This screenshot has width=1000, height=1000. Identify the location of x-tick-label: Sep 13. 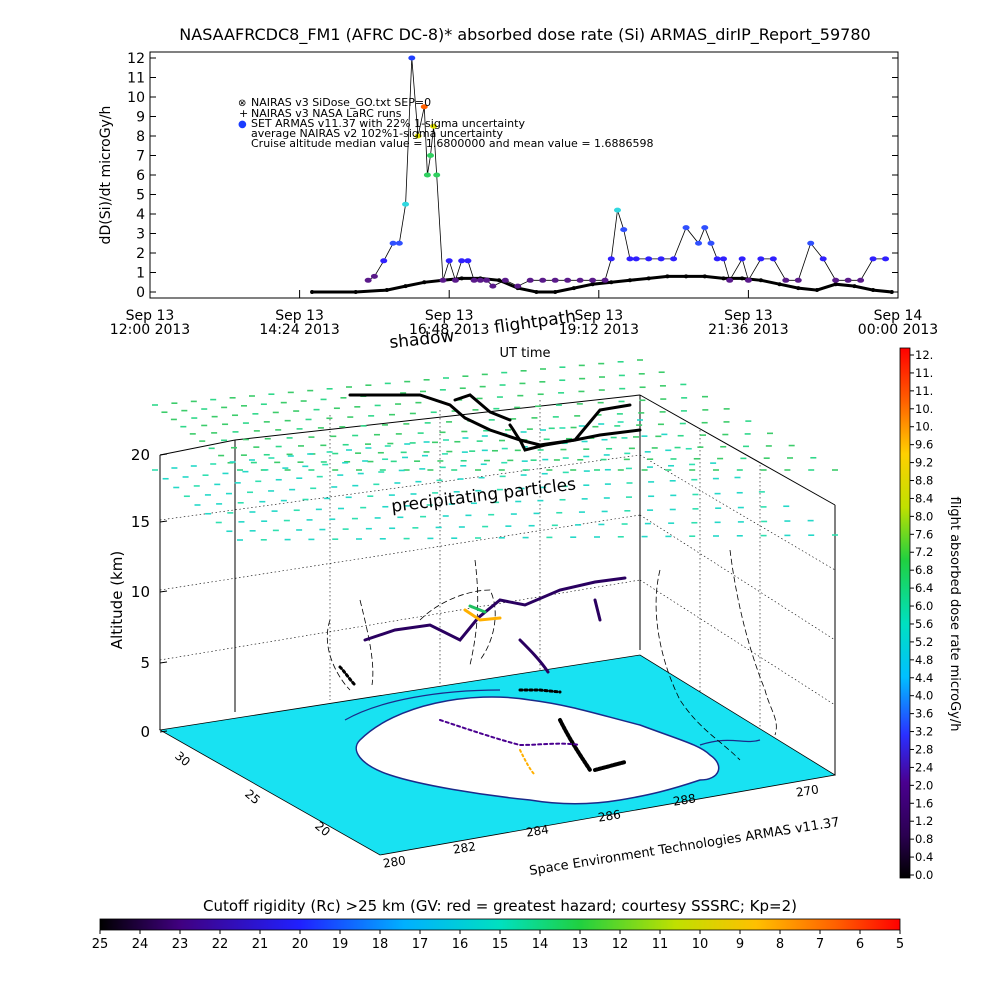
(748, 316).